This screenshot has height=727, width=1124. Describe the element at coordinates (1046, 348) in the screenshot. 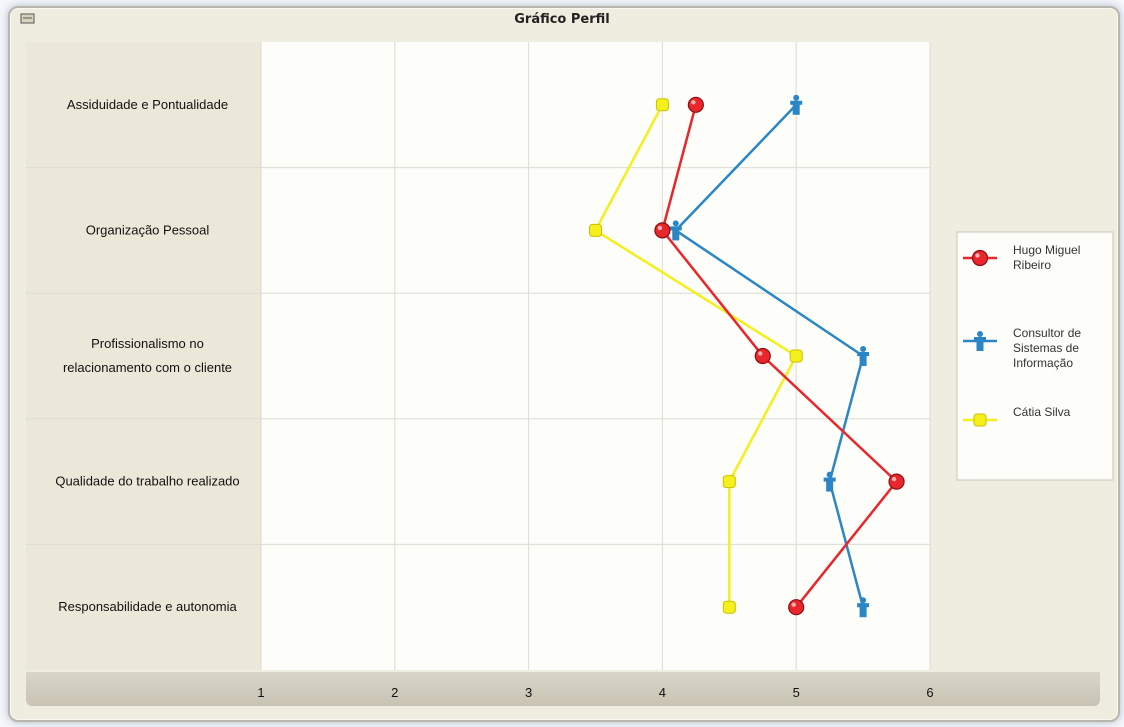

I see `legend-label: Sistemas de` at that location.